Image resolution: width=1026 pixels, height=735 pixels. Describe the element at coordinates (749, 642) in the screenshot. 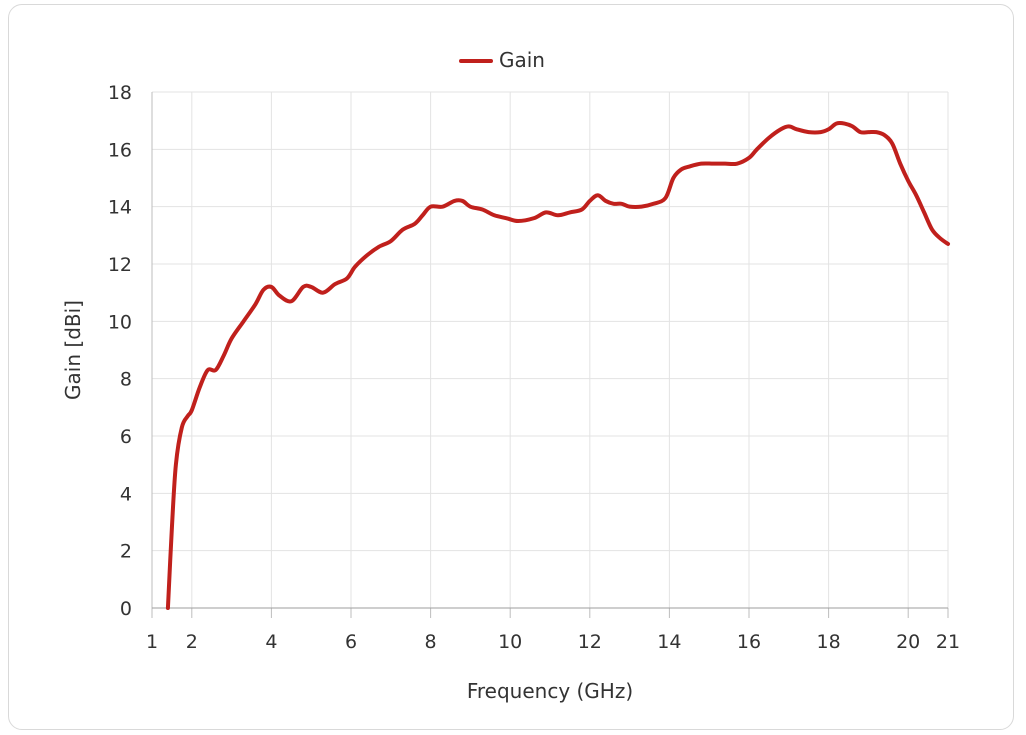

I see `x-tick-label: 16` at that location.